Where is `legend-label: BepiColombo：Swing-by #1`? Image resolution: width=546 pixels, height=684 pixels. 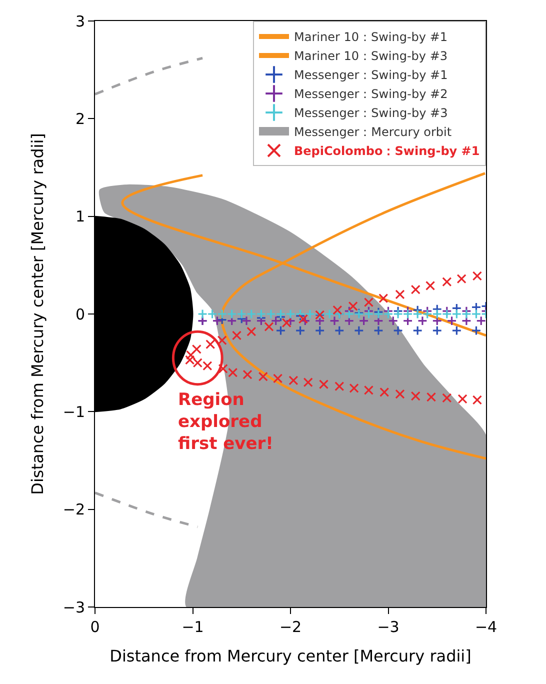
legend-label: BepiColombo：Swing-by #1 is located at coordinates (387, 151).